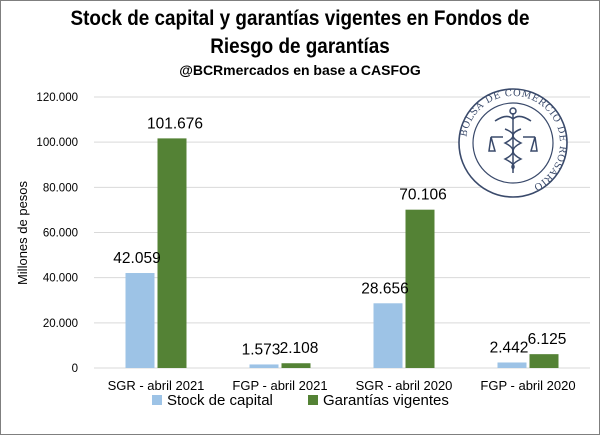 Image resolution: width=600 pixels, height=435 pixels. I want to click on y-tick-label: 80.000, so click(60, 188).